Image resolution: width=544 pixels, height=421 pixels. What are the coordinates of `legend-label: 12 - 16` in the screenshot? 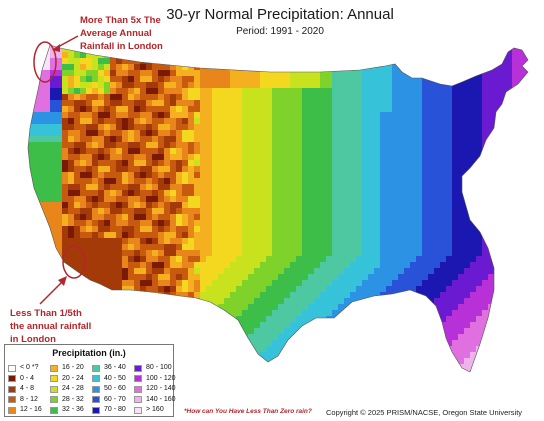 It's located at (31, 409).